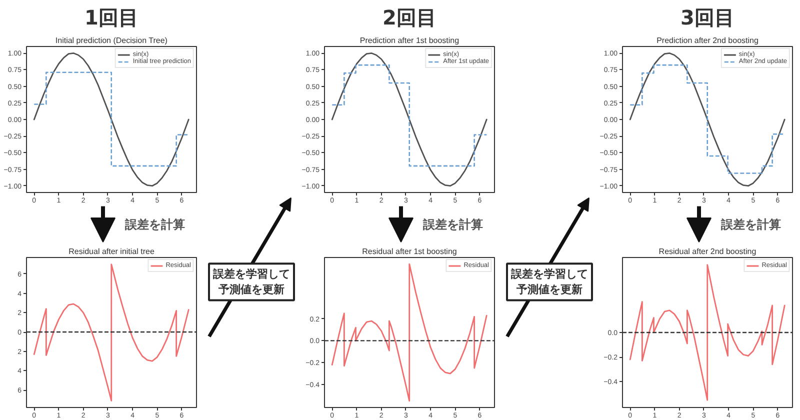 This screenshot has width=800, height=420. What do you see at coordinates (409, 18) in the screenshot?
I see `chart-title: 2回目` at bounding box center [409, 18].